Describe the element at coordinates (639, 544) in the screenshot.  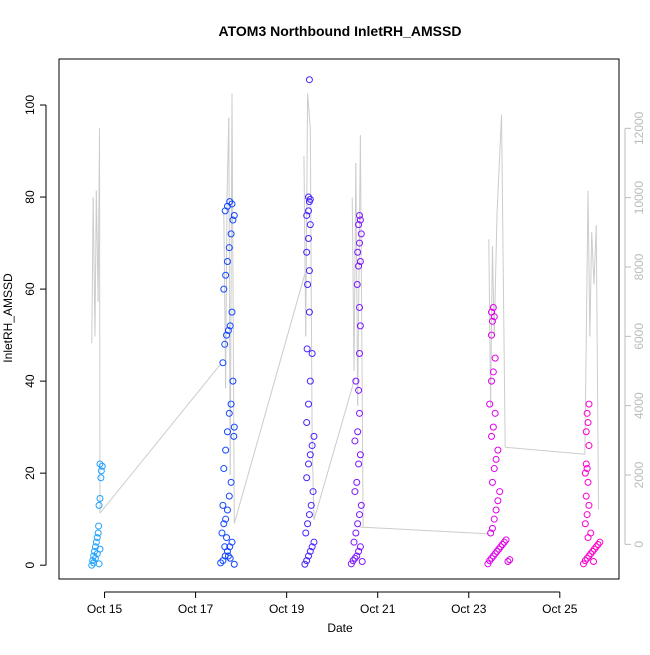
I see `y2-tick-label: 0` at that location.